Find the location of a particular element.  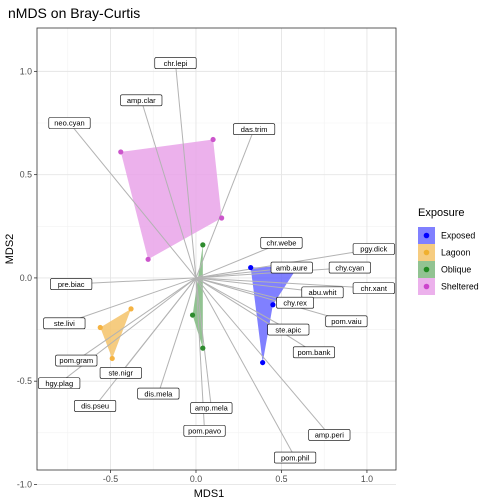

legend: Exposure Exposed Lagoon Oblique Sheltered is located at coordinates (448, 251).